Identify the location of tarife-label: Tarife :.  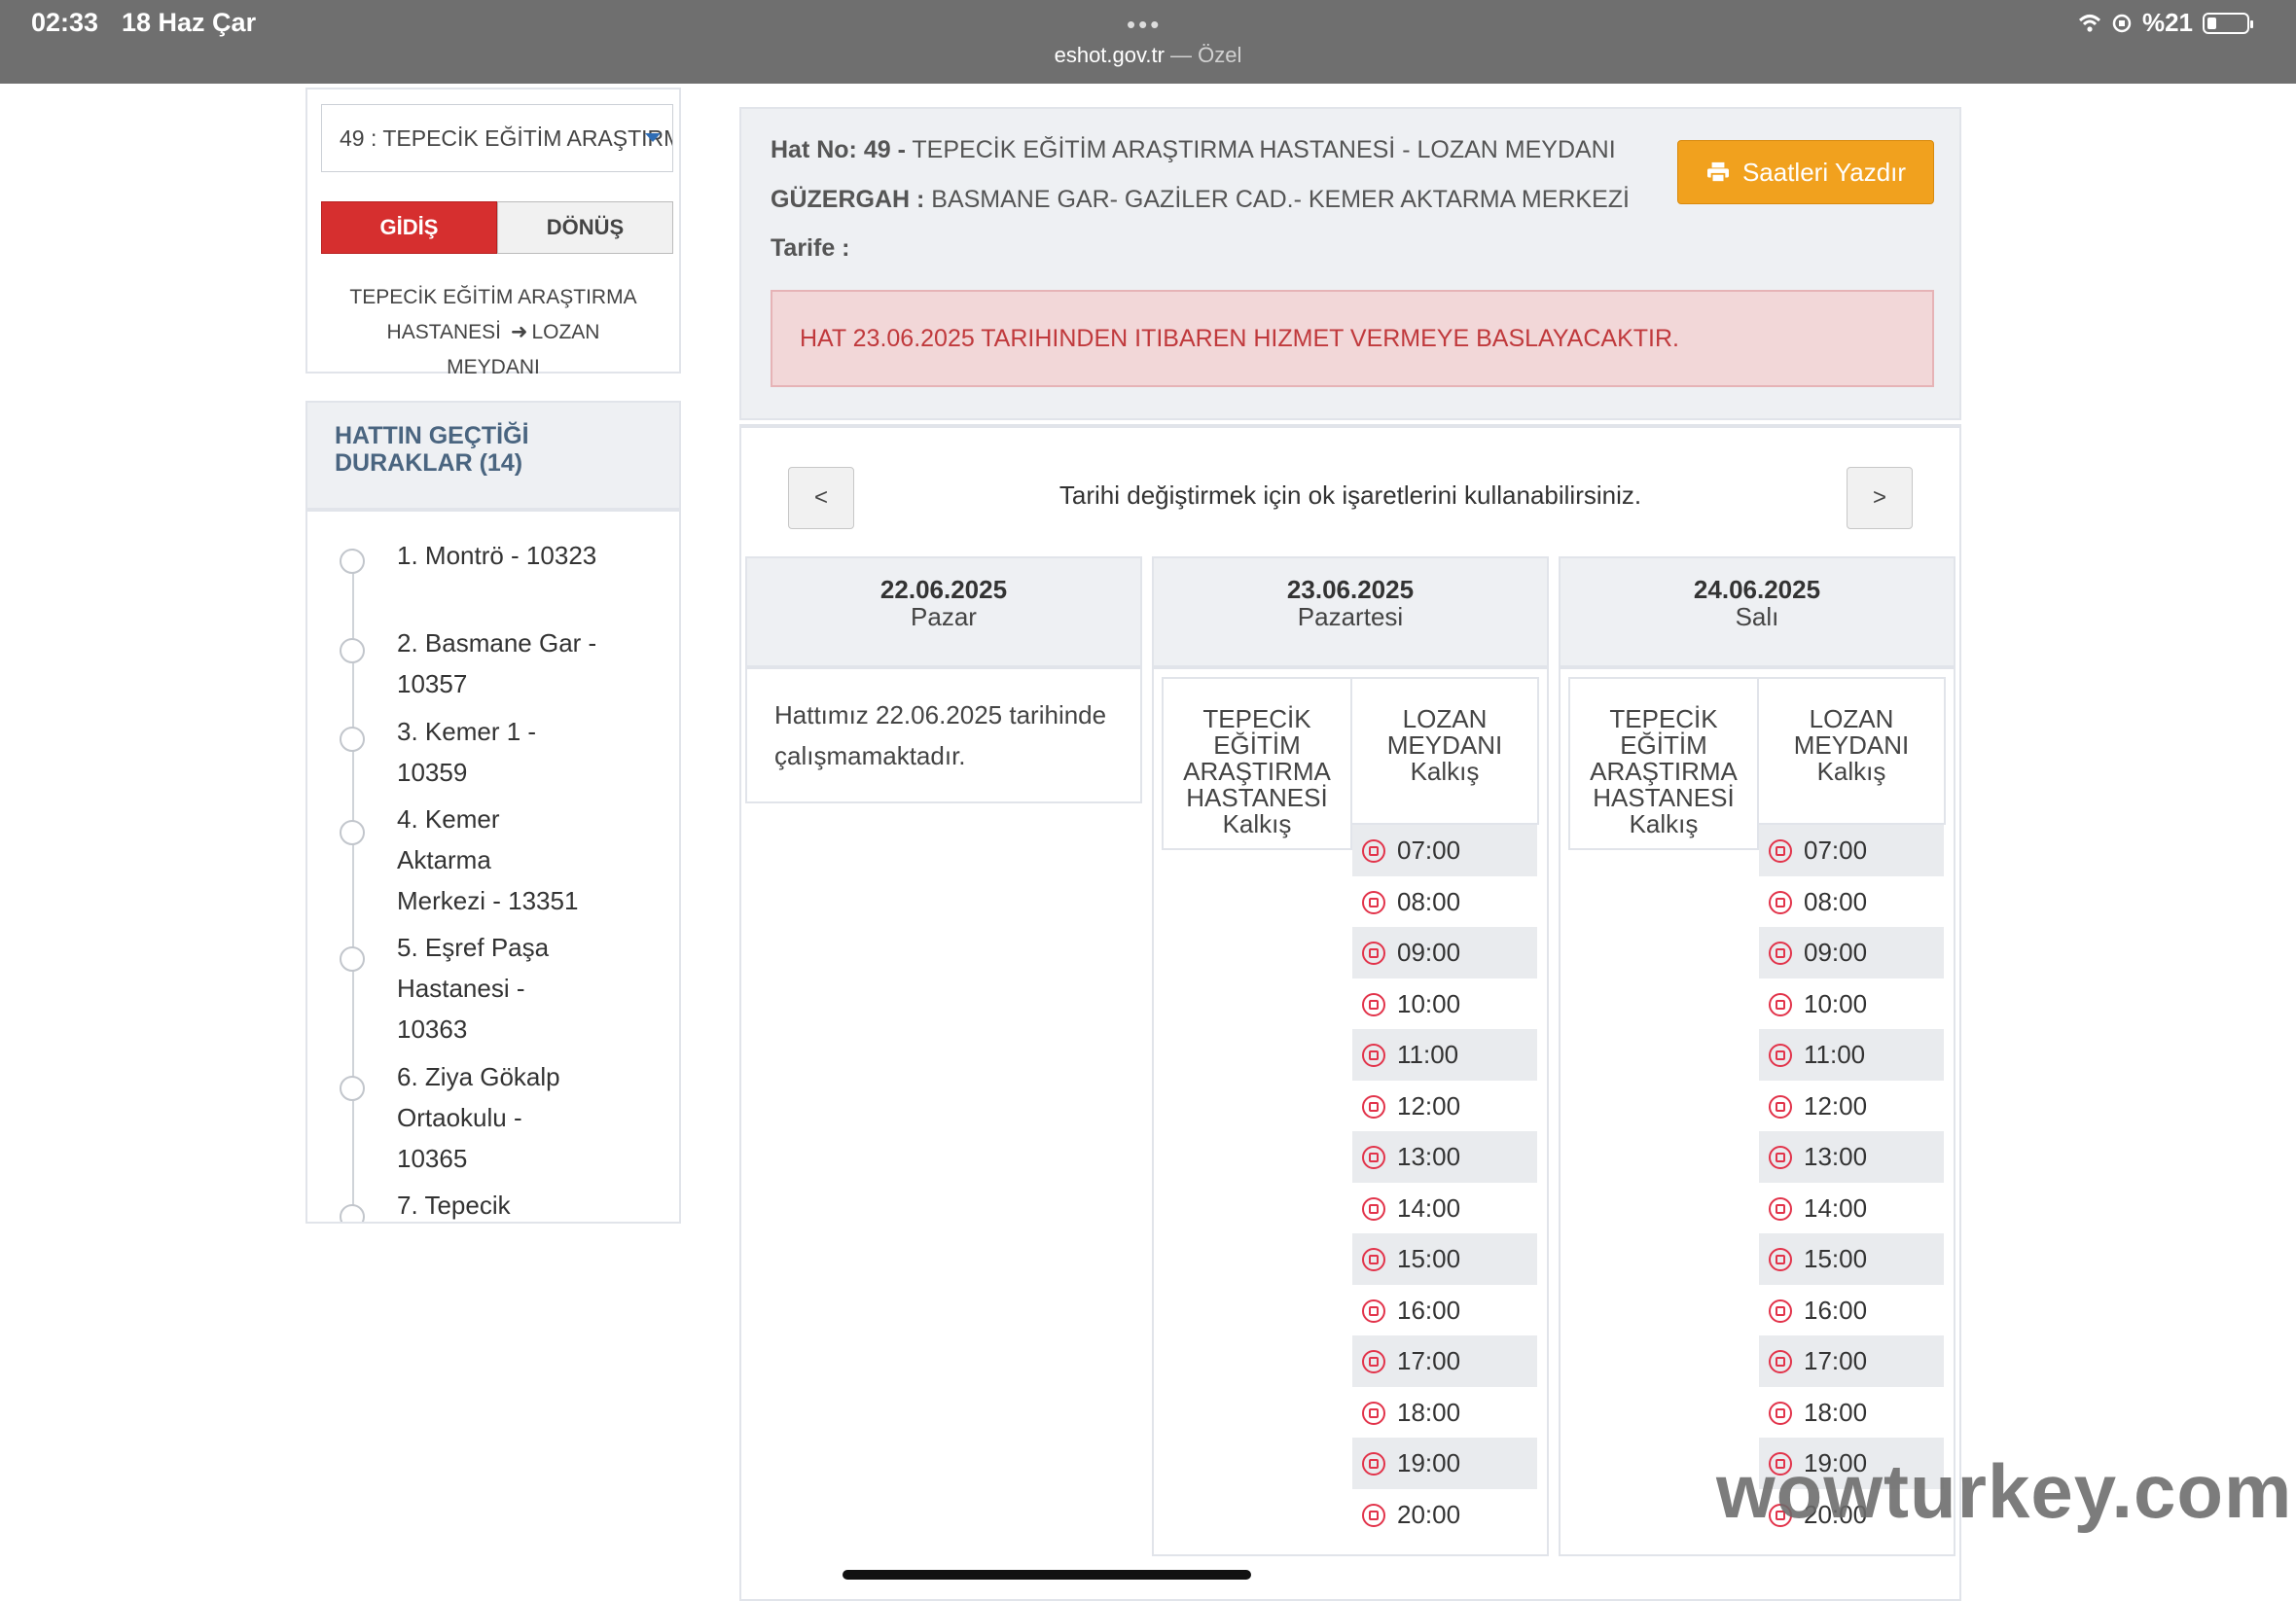
(810, 248).